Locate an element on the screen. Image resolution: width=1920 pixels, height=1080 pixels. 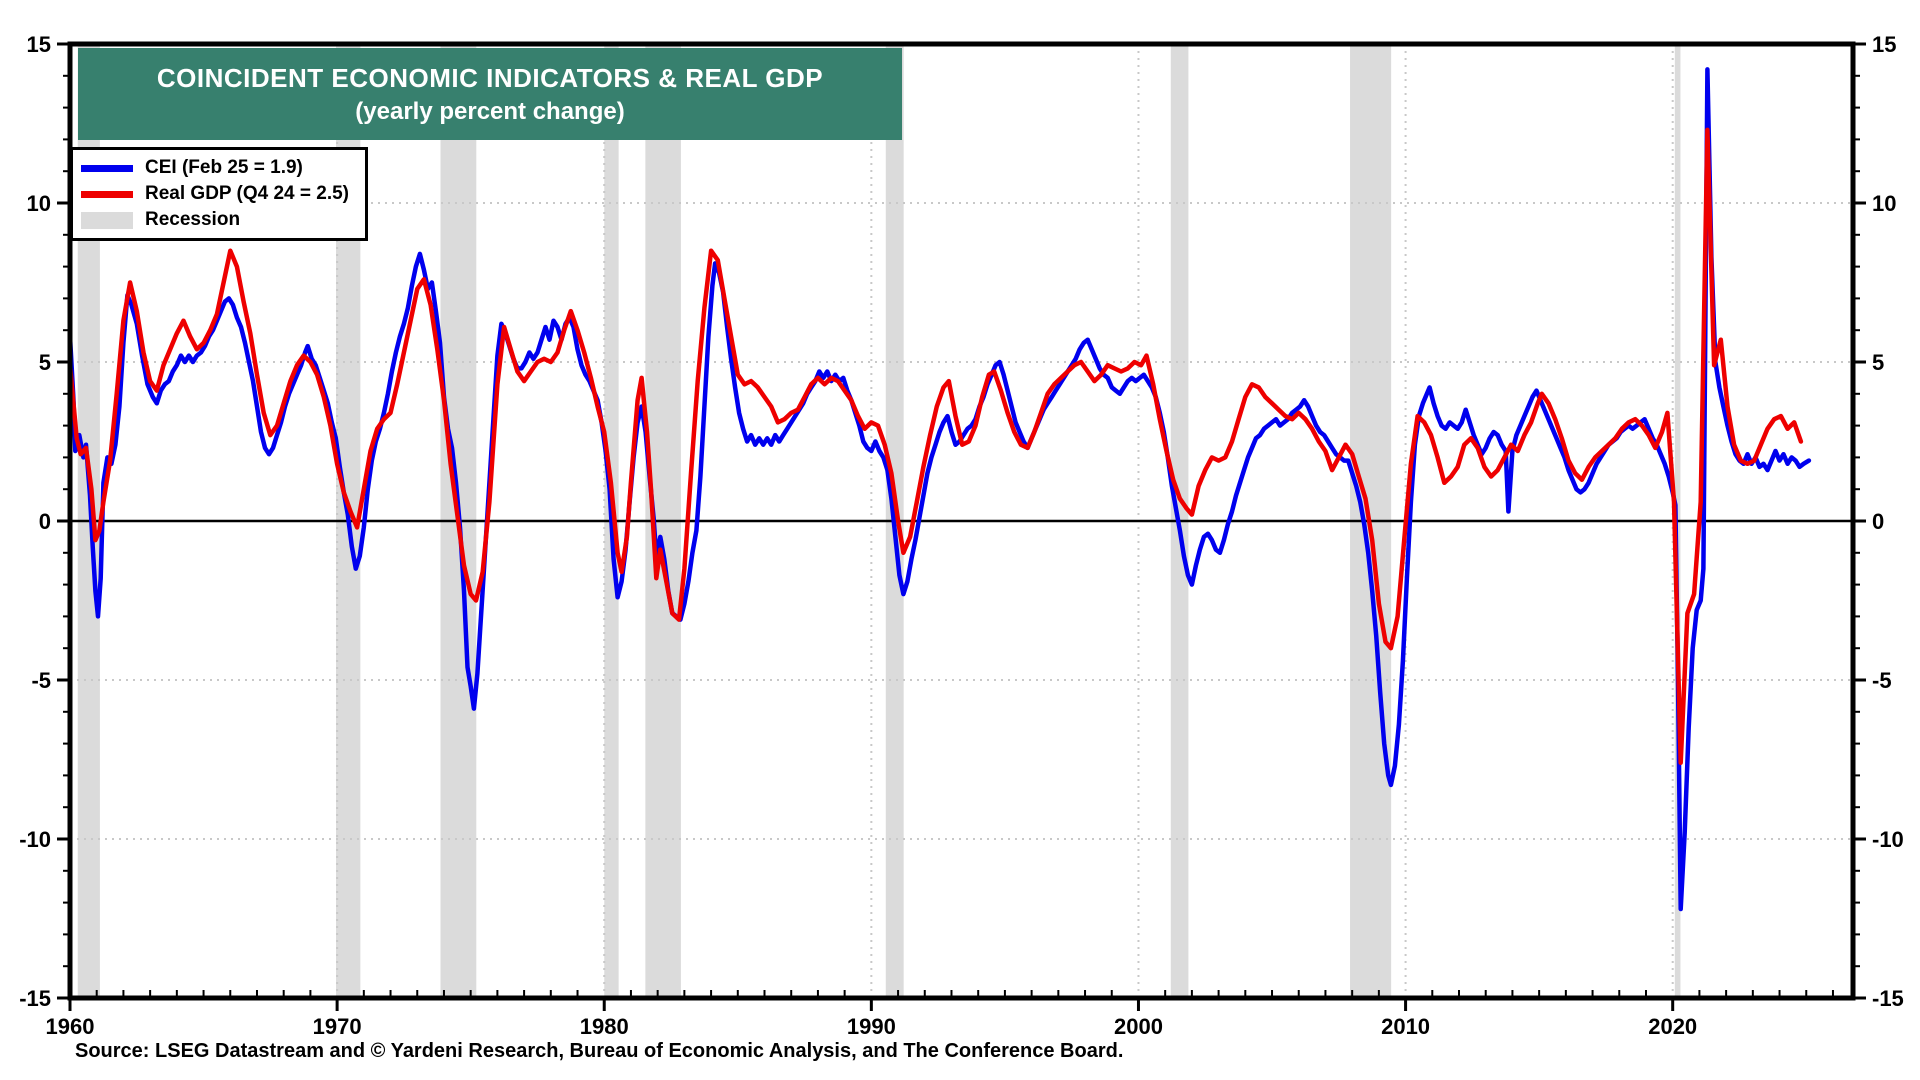
legend-item-cei: CEI (Feb 25 = 1.9) is located at coordinates (219, 168).